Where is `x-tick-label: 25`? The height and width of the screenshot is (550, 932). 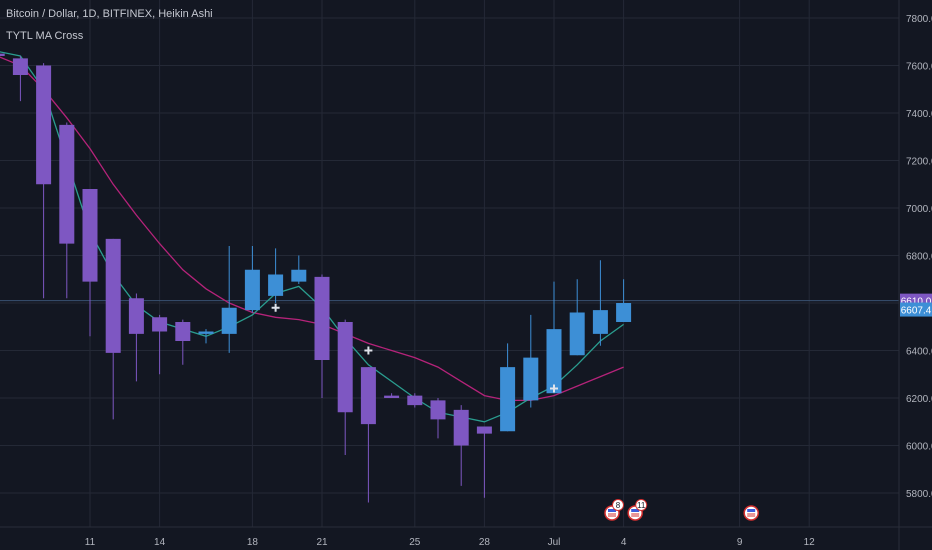
x-tick-label: 25 is located at coordinates (415, 542).